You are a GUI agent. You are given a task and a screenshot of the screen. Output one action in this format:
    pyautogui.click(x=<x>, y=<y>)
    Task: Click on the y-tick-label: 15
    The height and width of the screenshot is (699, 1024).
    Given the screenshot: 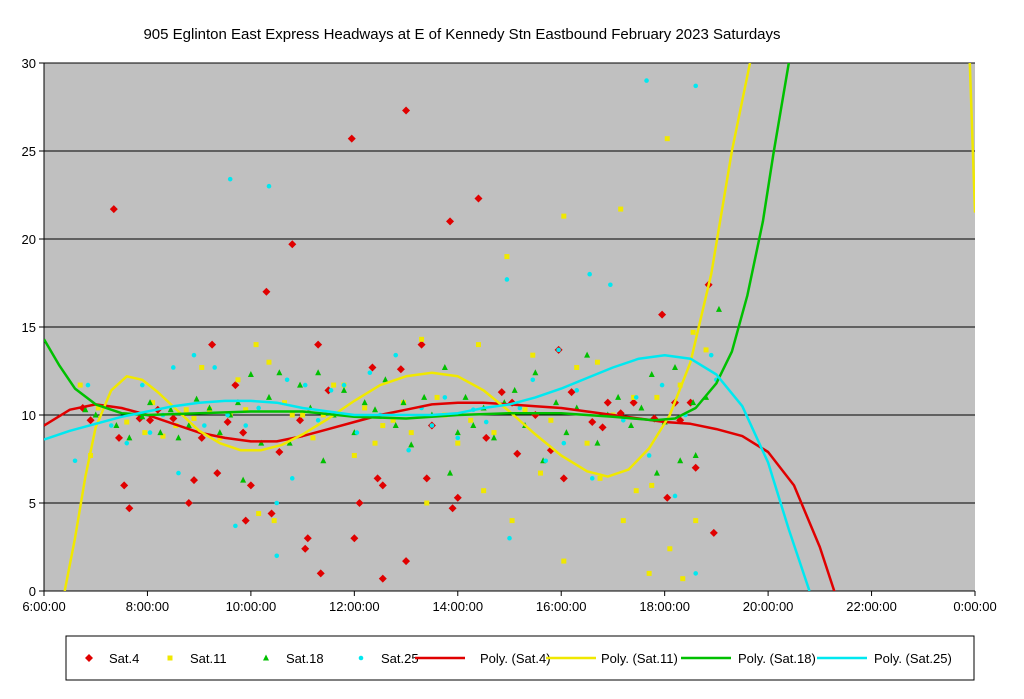 What is the action you would take?
    pyautogui.click(x=29, y=327)
    